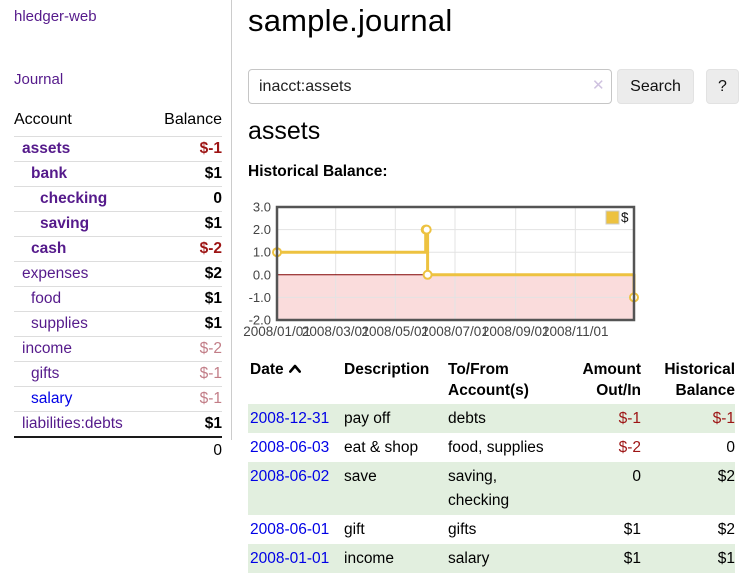  I want to click on transaction-date-link: 2008-06-03, so click(290, 448).